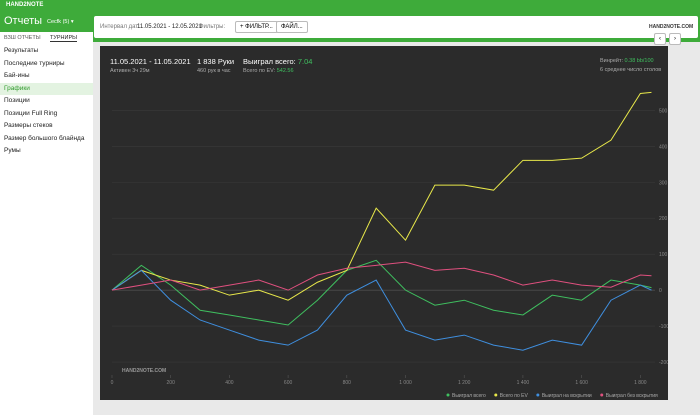 This screenshot has width=700, height=415. Describe the element at coordinates (23, 21) in the screenshot. I see `section-title: Отчеты` at that location.